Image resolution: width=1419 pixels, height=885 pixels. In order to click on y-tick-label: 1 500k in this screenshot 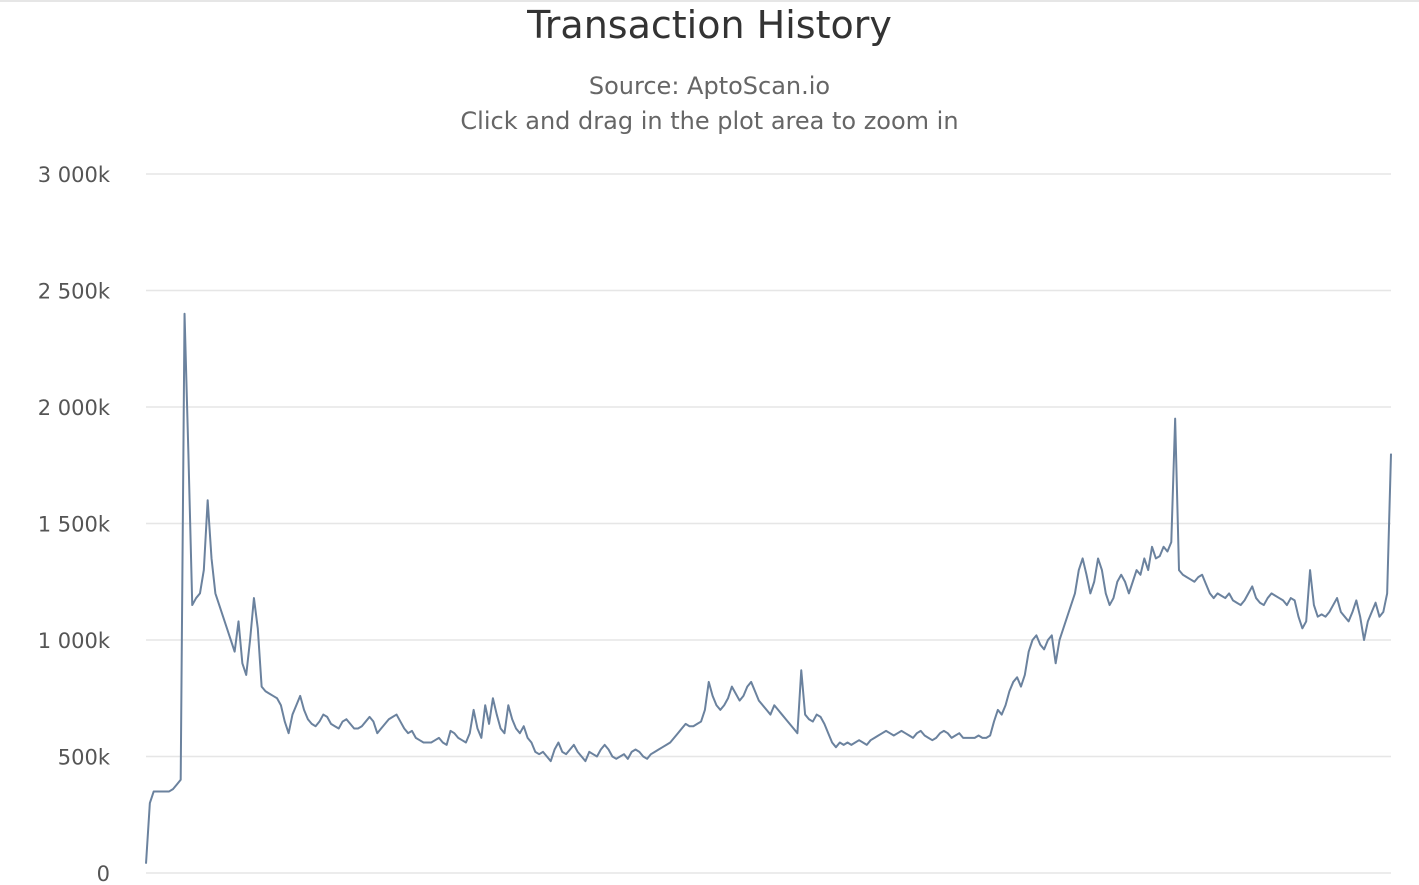, I will do `click(74, 525)`.